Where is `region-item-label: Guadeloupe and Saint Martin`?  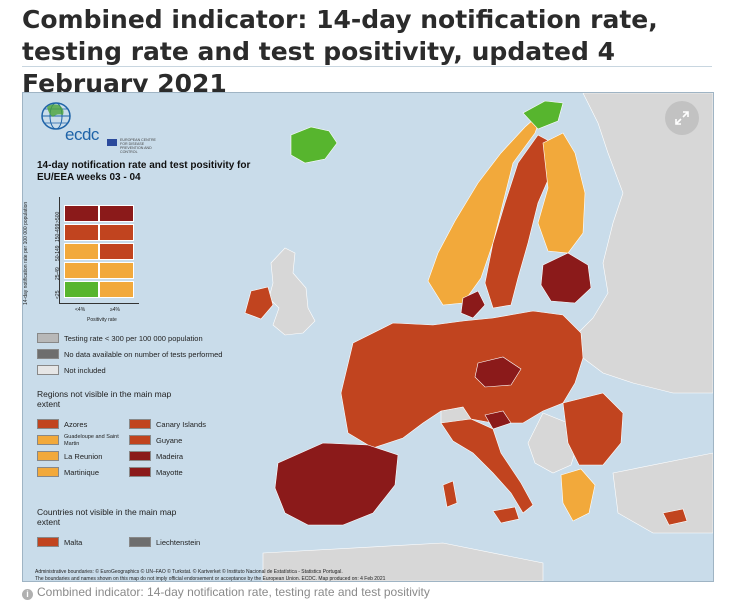
region-item-label: Guadeloupe and Saint Martin is located at coordinates (91, 440).